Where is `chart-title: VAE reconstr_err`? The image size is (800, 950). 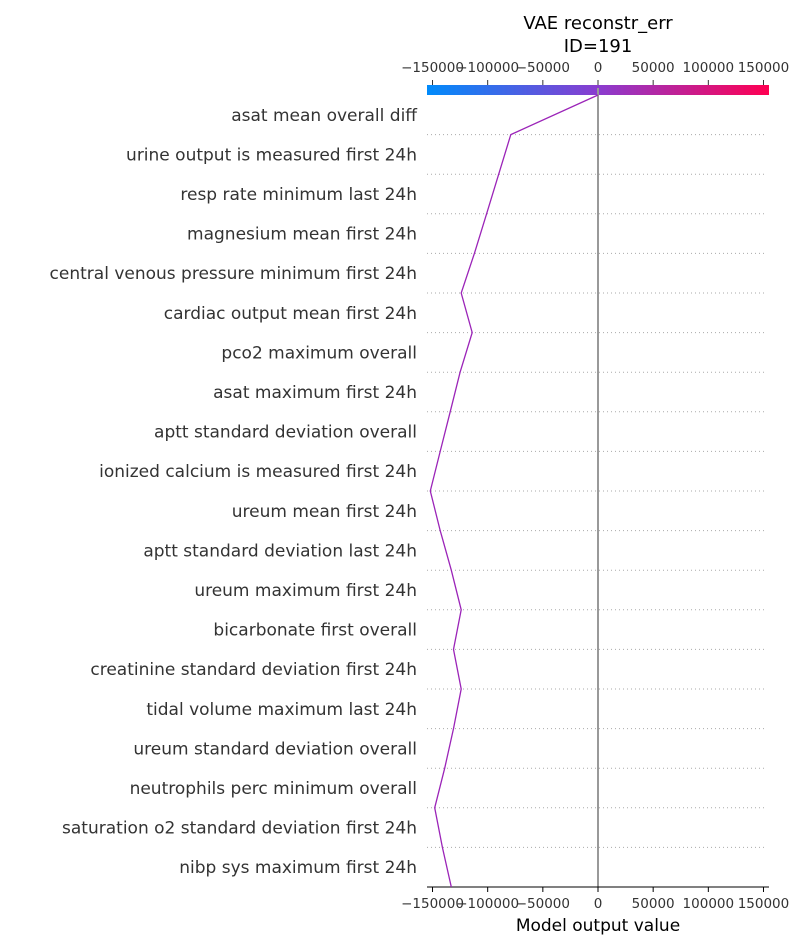 chart-title: VAE reconstr_err is located at coordinates (598, 23).